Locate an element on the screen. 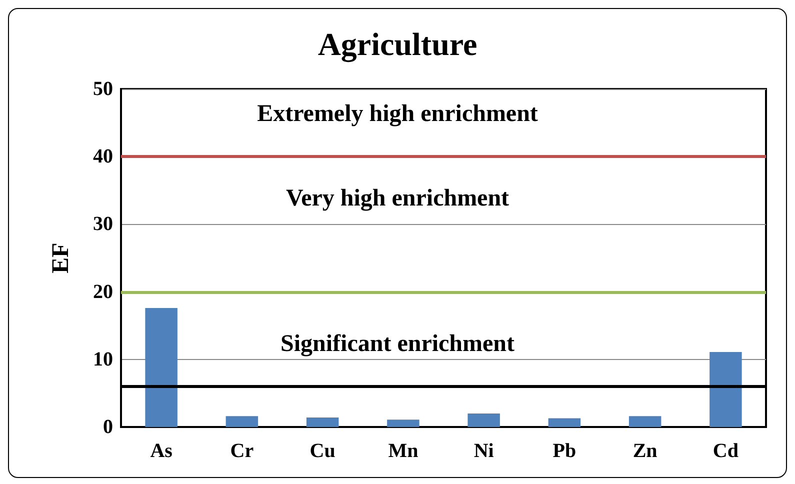 The image size is (795, 484). annotation: Extremely high enrichment is located at coordinates (397, 114).